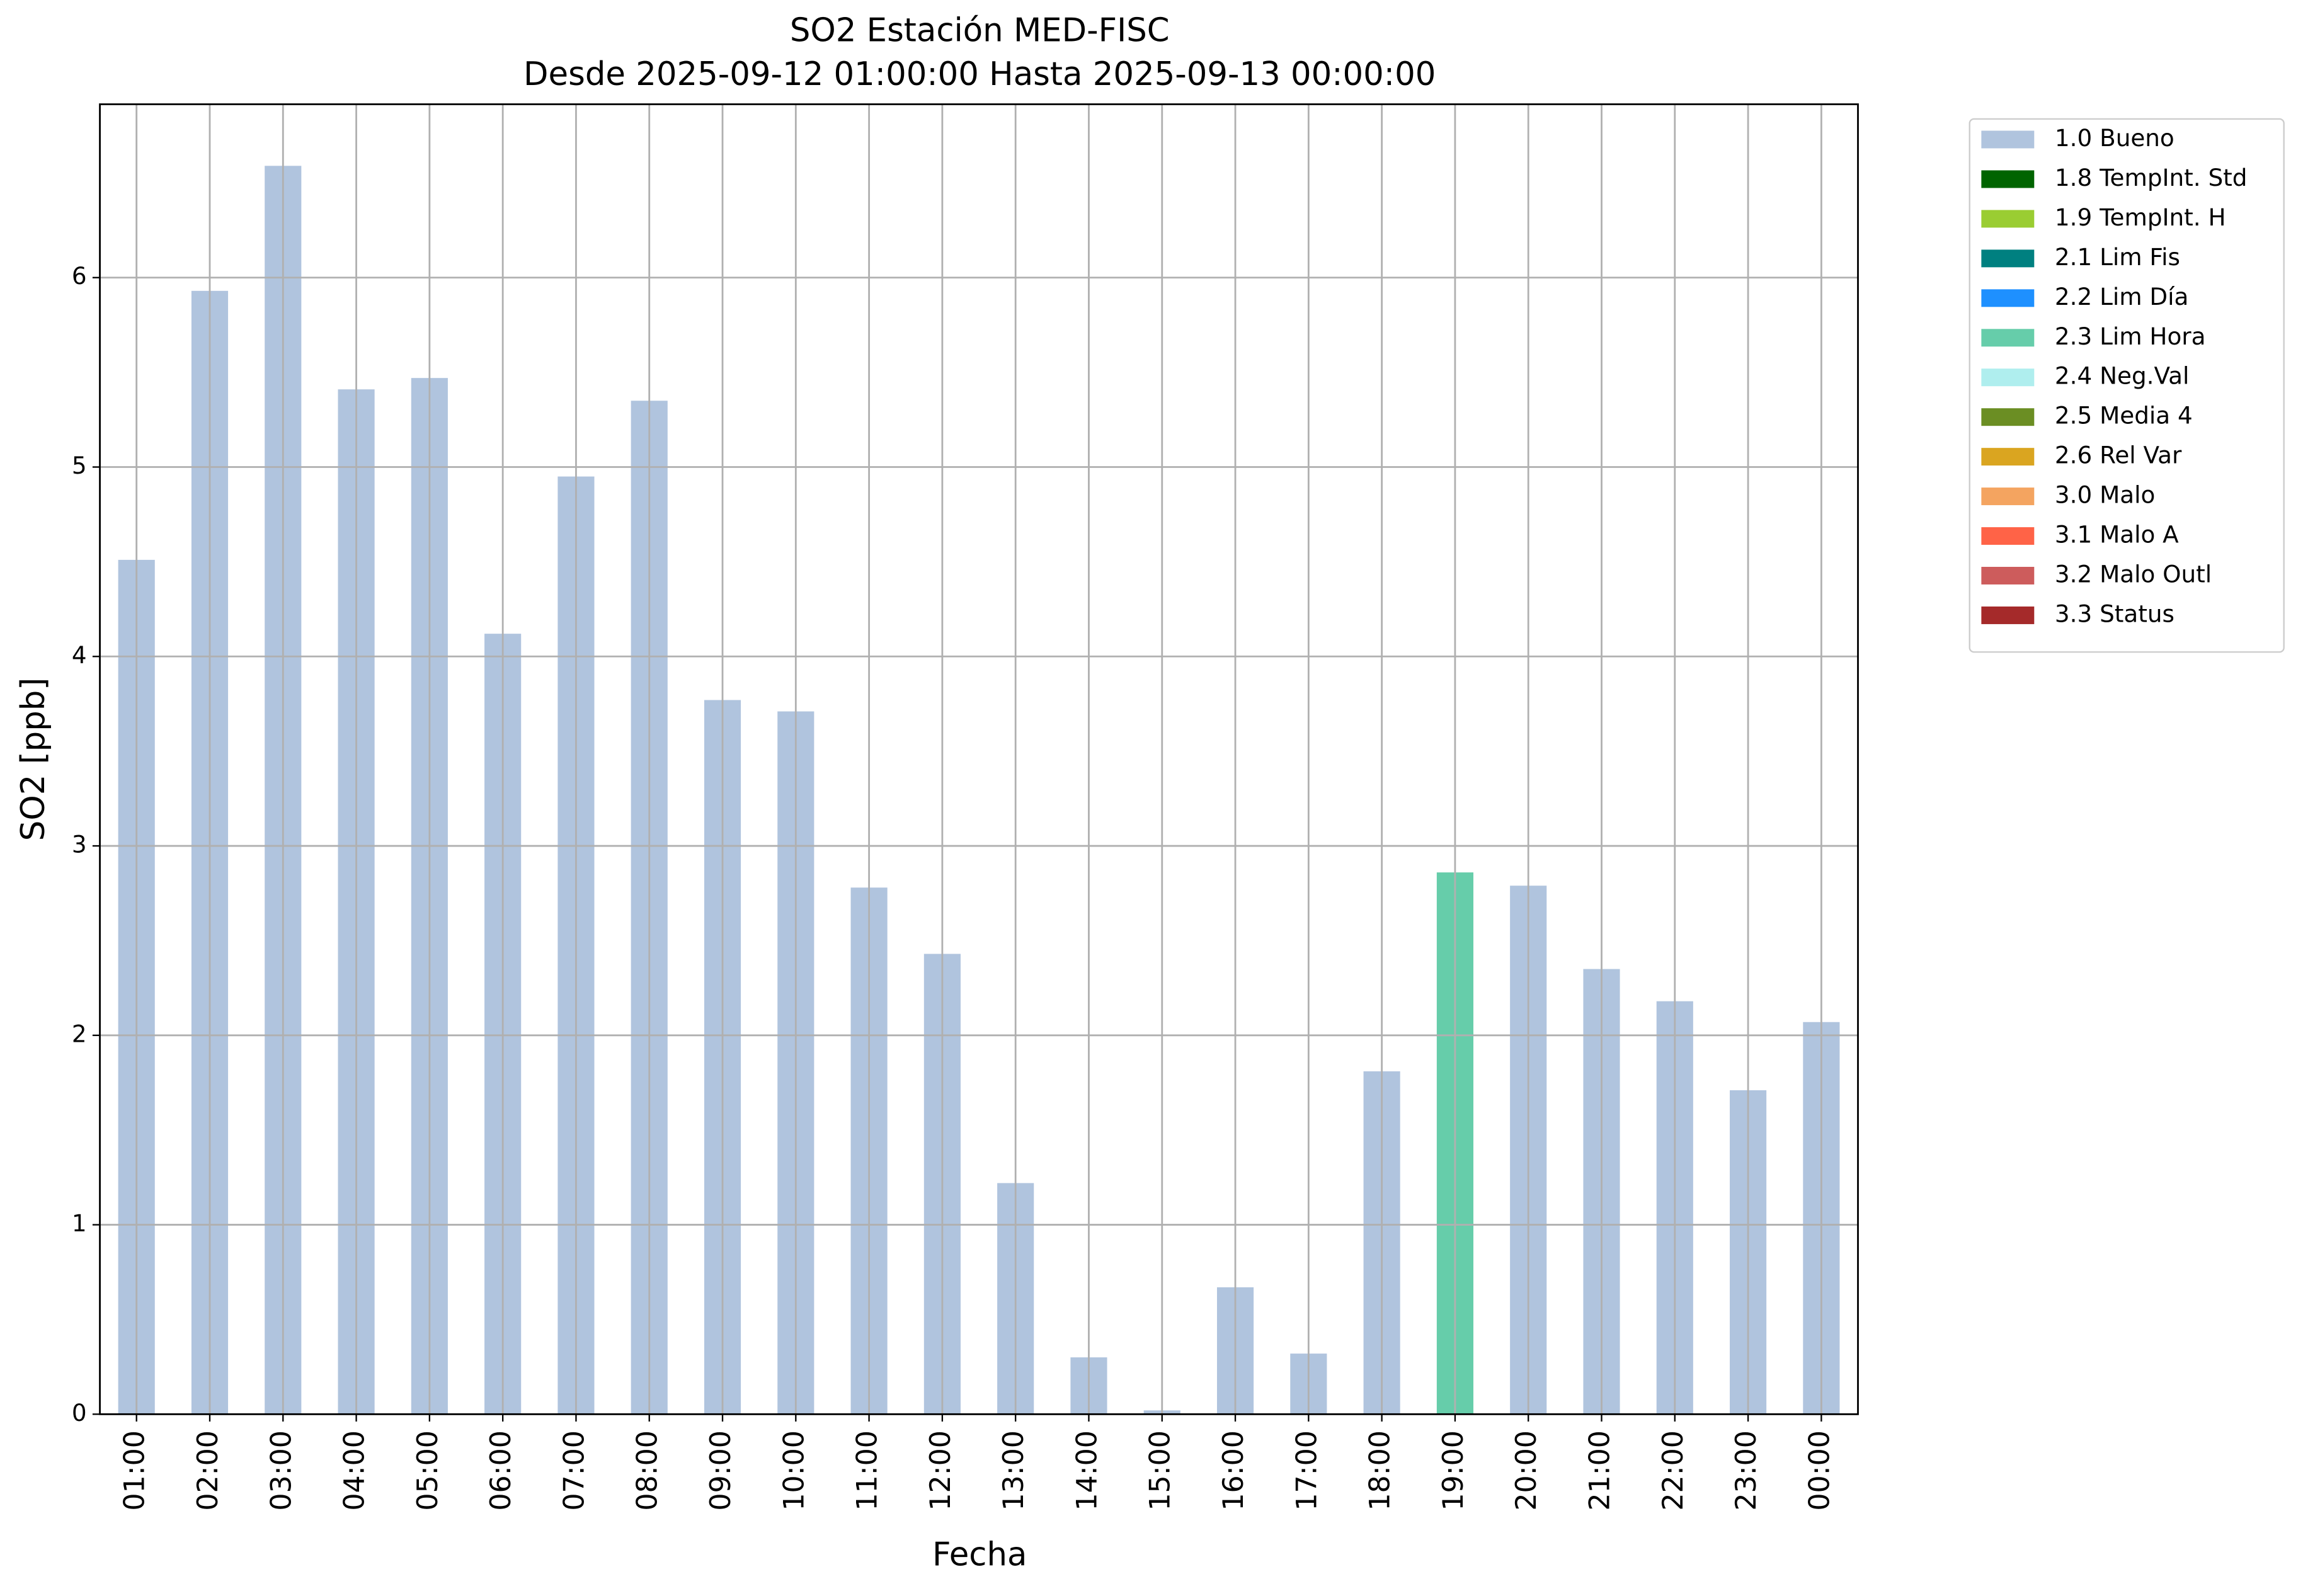 This screenshot has height=1596, width=2303. Describe the element at coordinates (80, 844) in the screenshot. I see `y-tick-label: 3` at that location.